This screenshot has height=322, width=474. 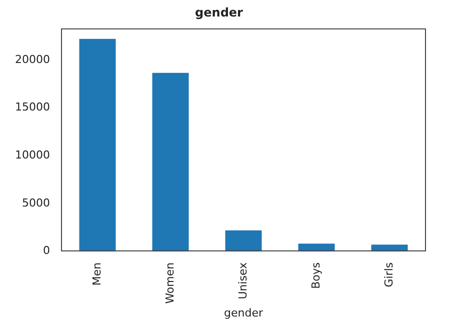 I want to click on x-axis-title: gender, so click(x=244, y=313).